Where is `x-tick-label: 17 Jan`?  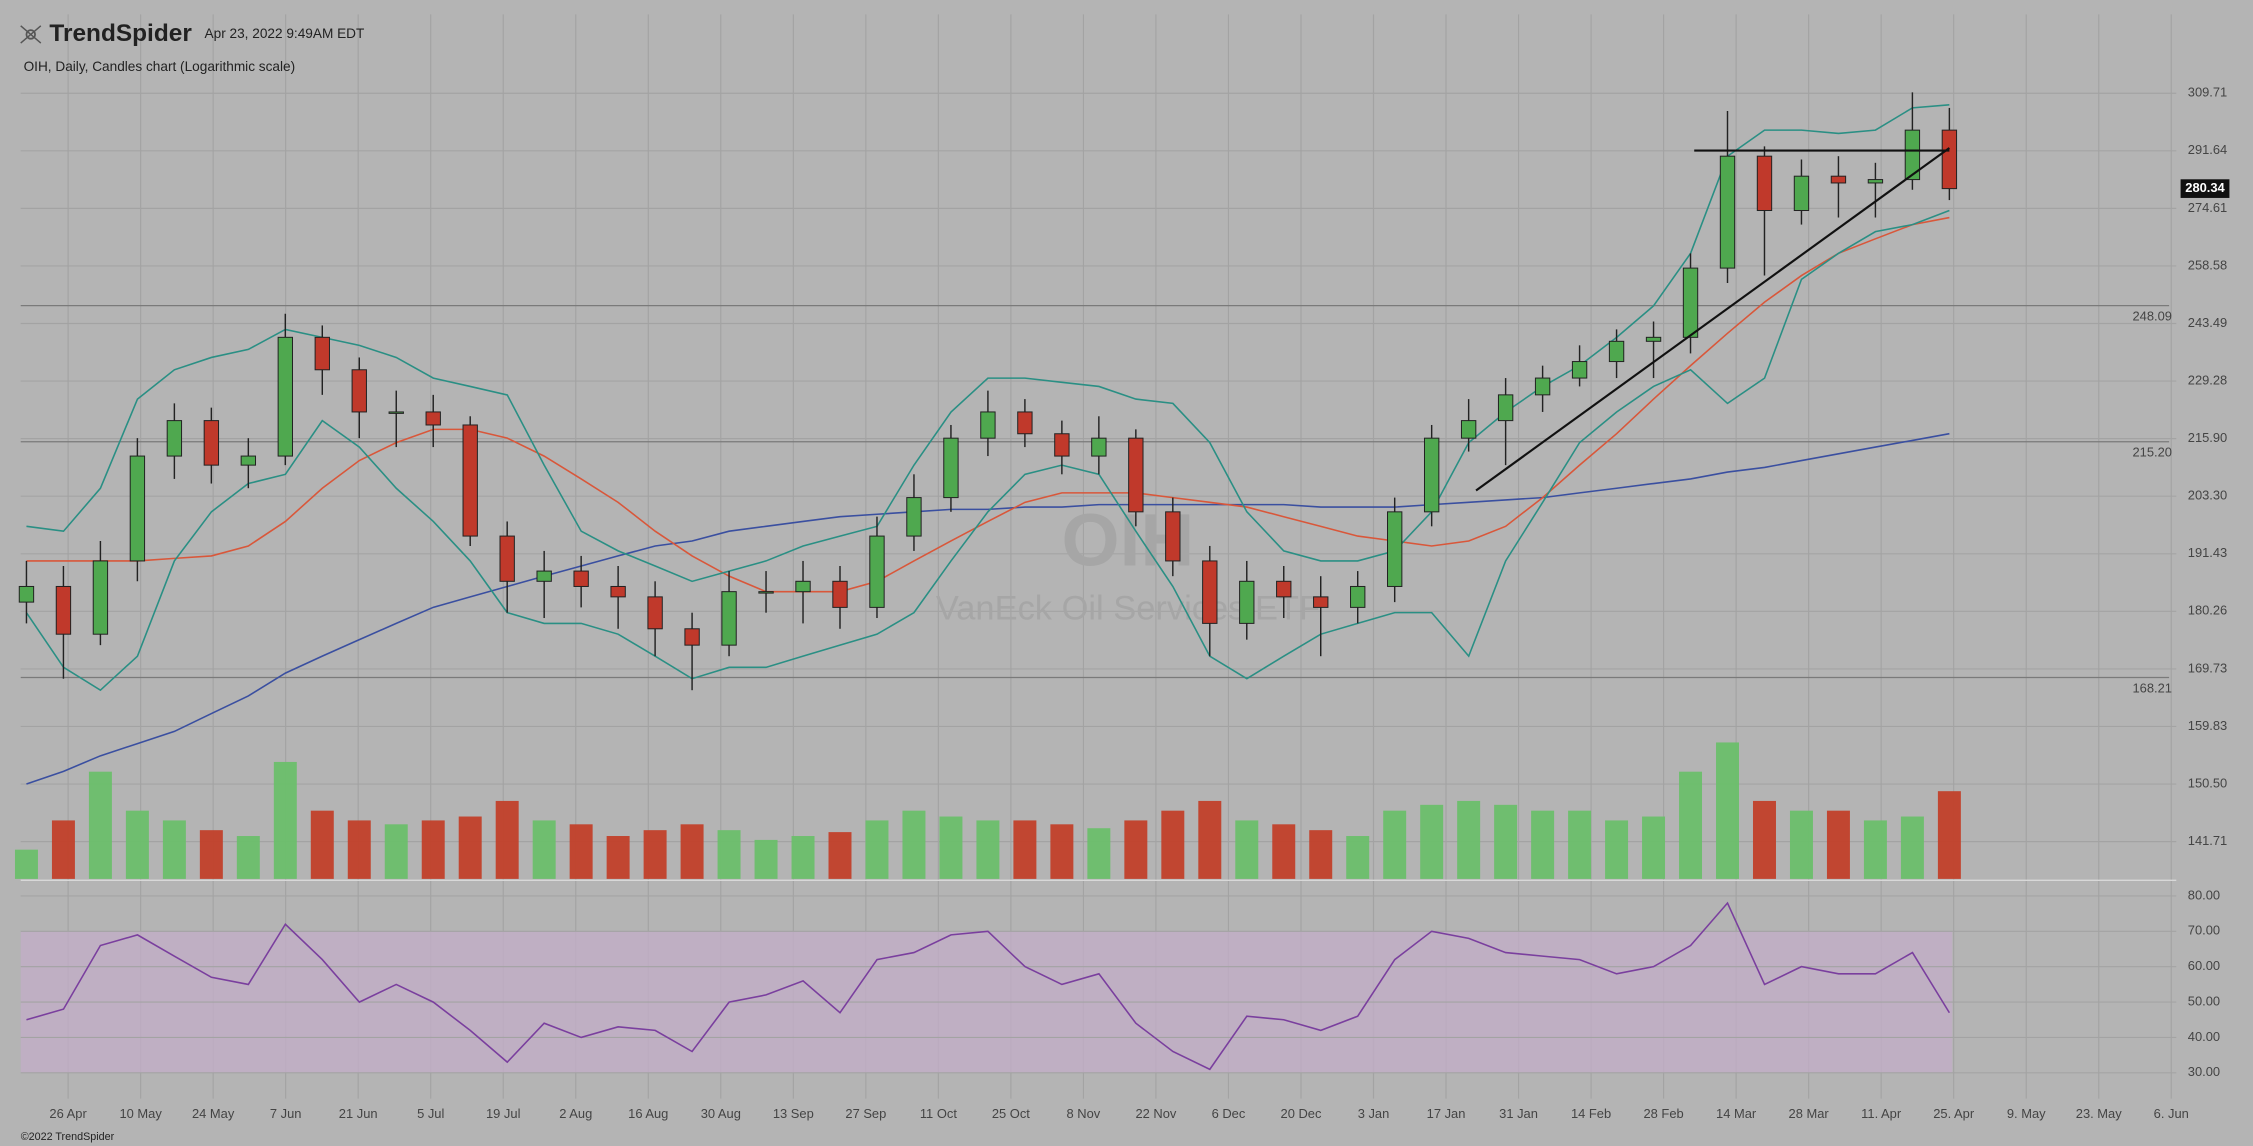 x-tick-label: 17 Jan is located at coordinates (1446, 1113).